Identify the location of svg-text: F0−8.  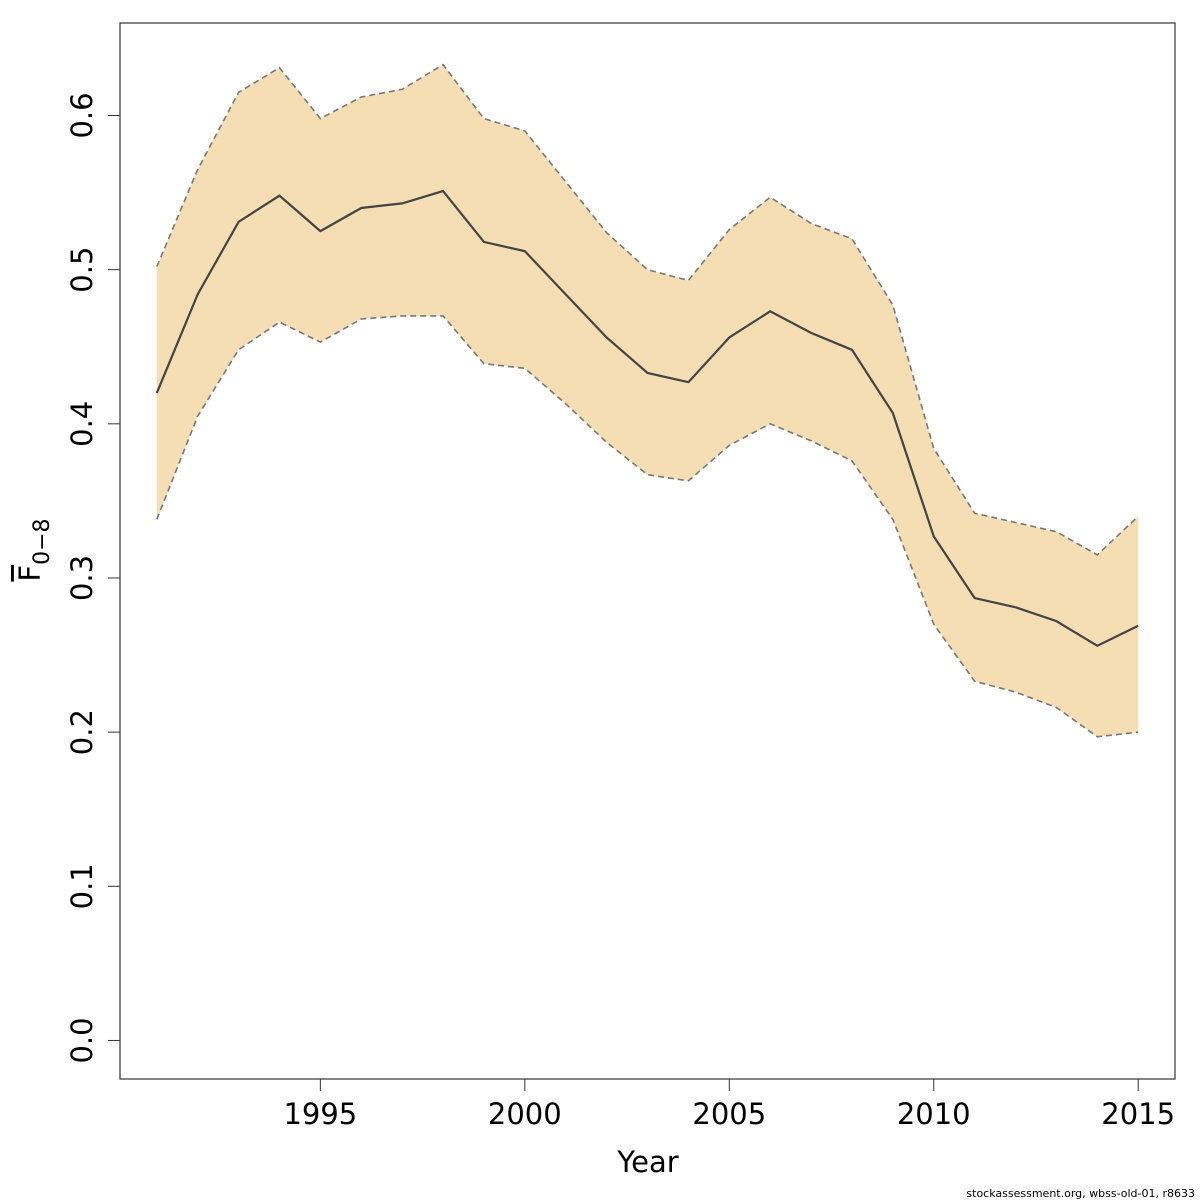
(34, 549).